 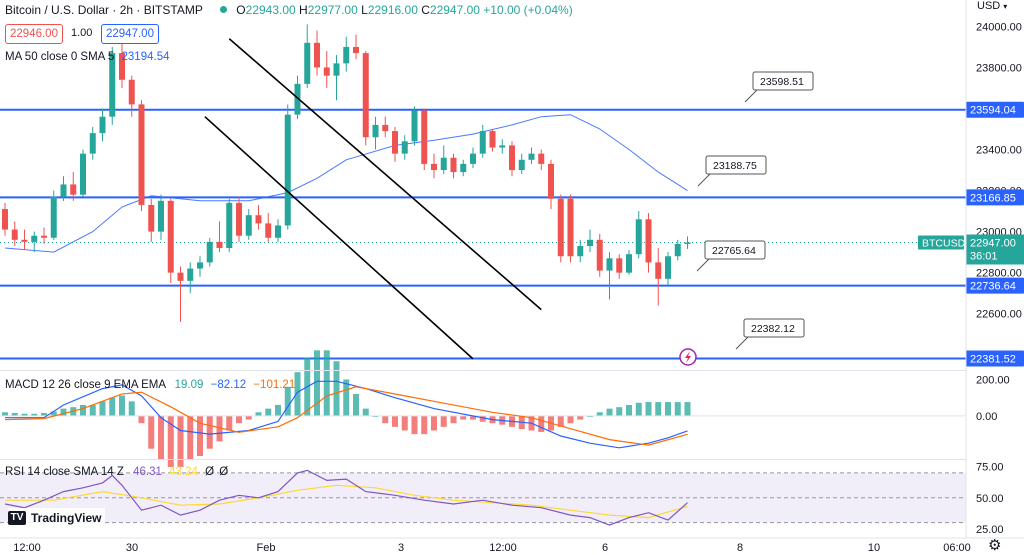 I want to click on lightning-glyph, so click(x=688, y=357).